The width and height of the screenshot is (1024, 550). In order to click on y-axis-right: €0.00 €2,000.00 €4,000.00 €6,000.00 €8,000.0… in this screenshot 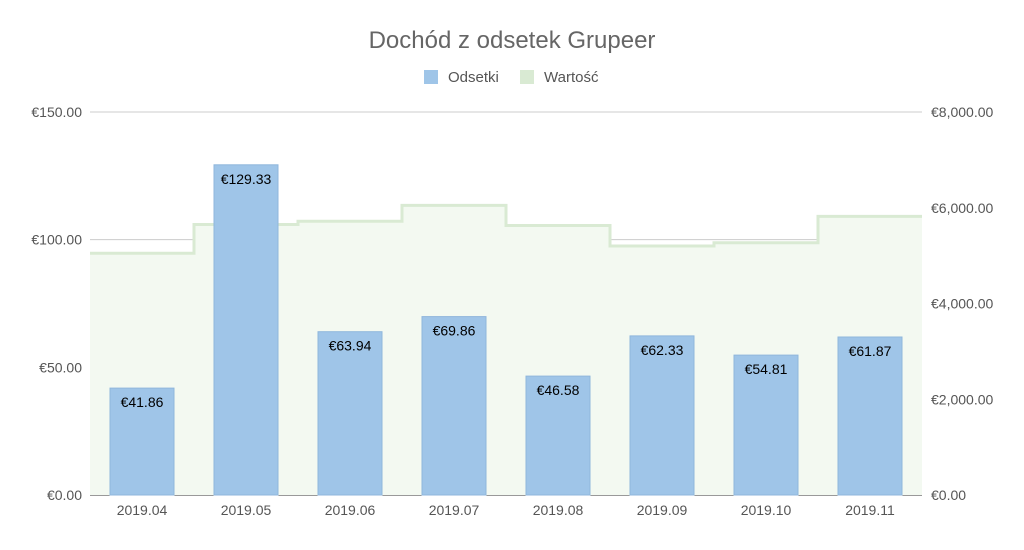, I will do `click(962, 303)`.